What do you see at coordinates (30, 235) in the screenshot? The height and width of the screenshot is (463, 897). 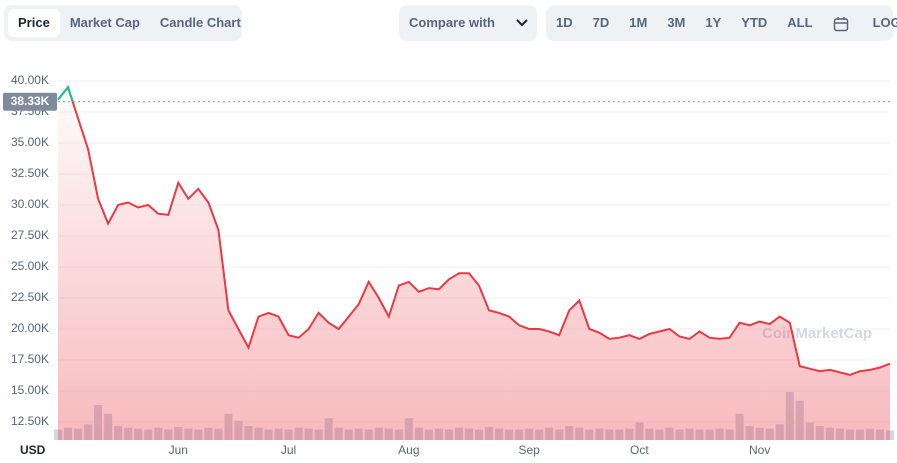 I see `y-tick-label: 27.50K` at bounding box center [30, 235].